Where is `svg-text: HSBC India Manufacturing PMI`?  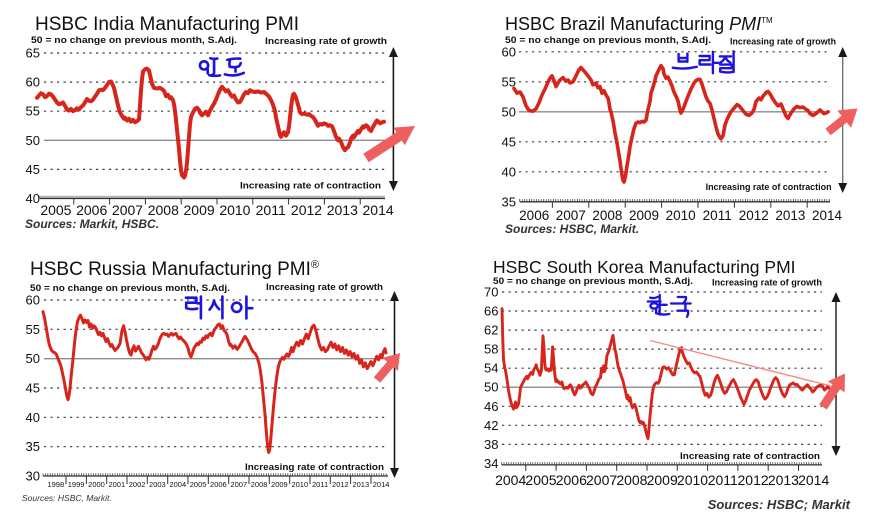
svg-text: HSBC India Manufacturing PMI is located at coordinates (167, 24).